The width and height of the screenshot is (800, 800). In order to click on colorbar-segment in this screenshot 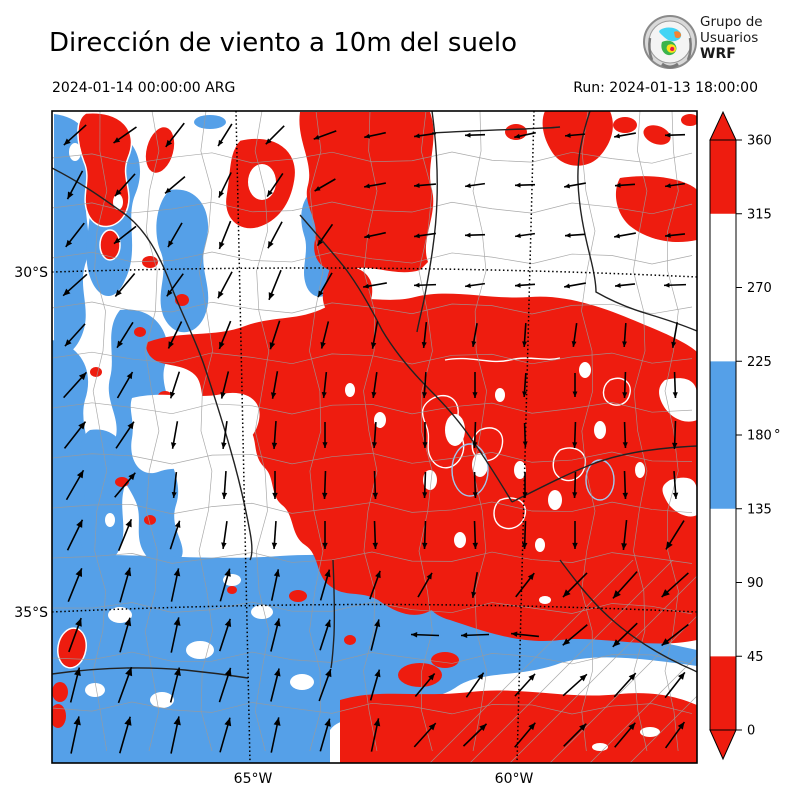, I will do `click(723, 582)`.